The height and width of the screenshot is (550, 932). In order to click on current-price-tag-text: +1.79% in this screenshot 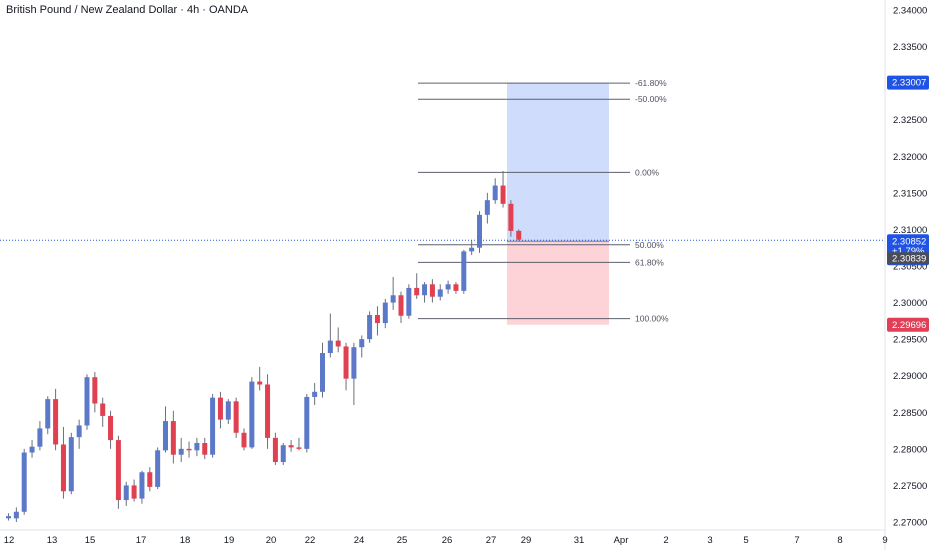, I will do `click(908, 251)`.